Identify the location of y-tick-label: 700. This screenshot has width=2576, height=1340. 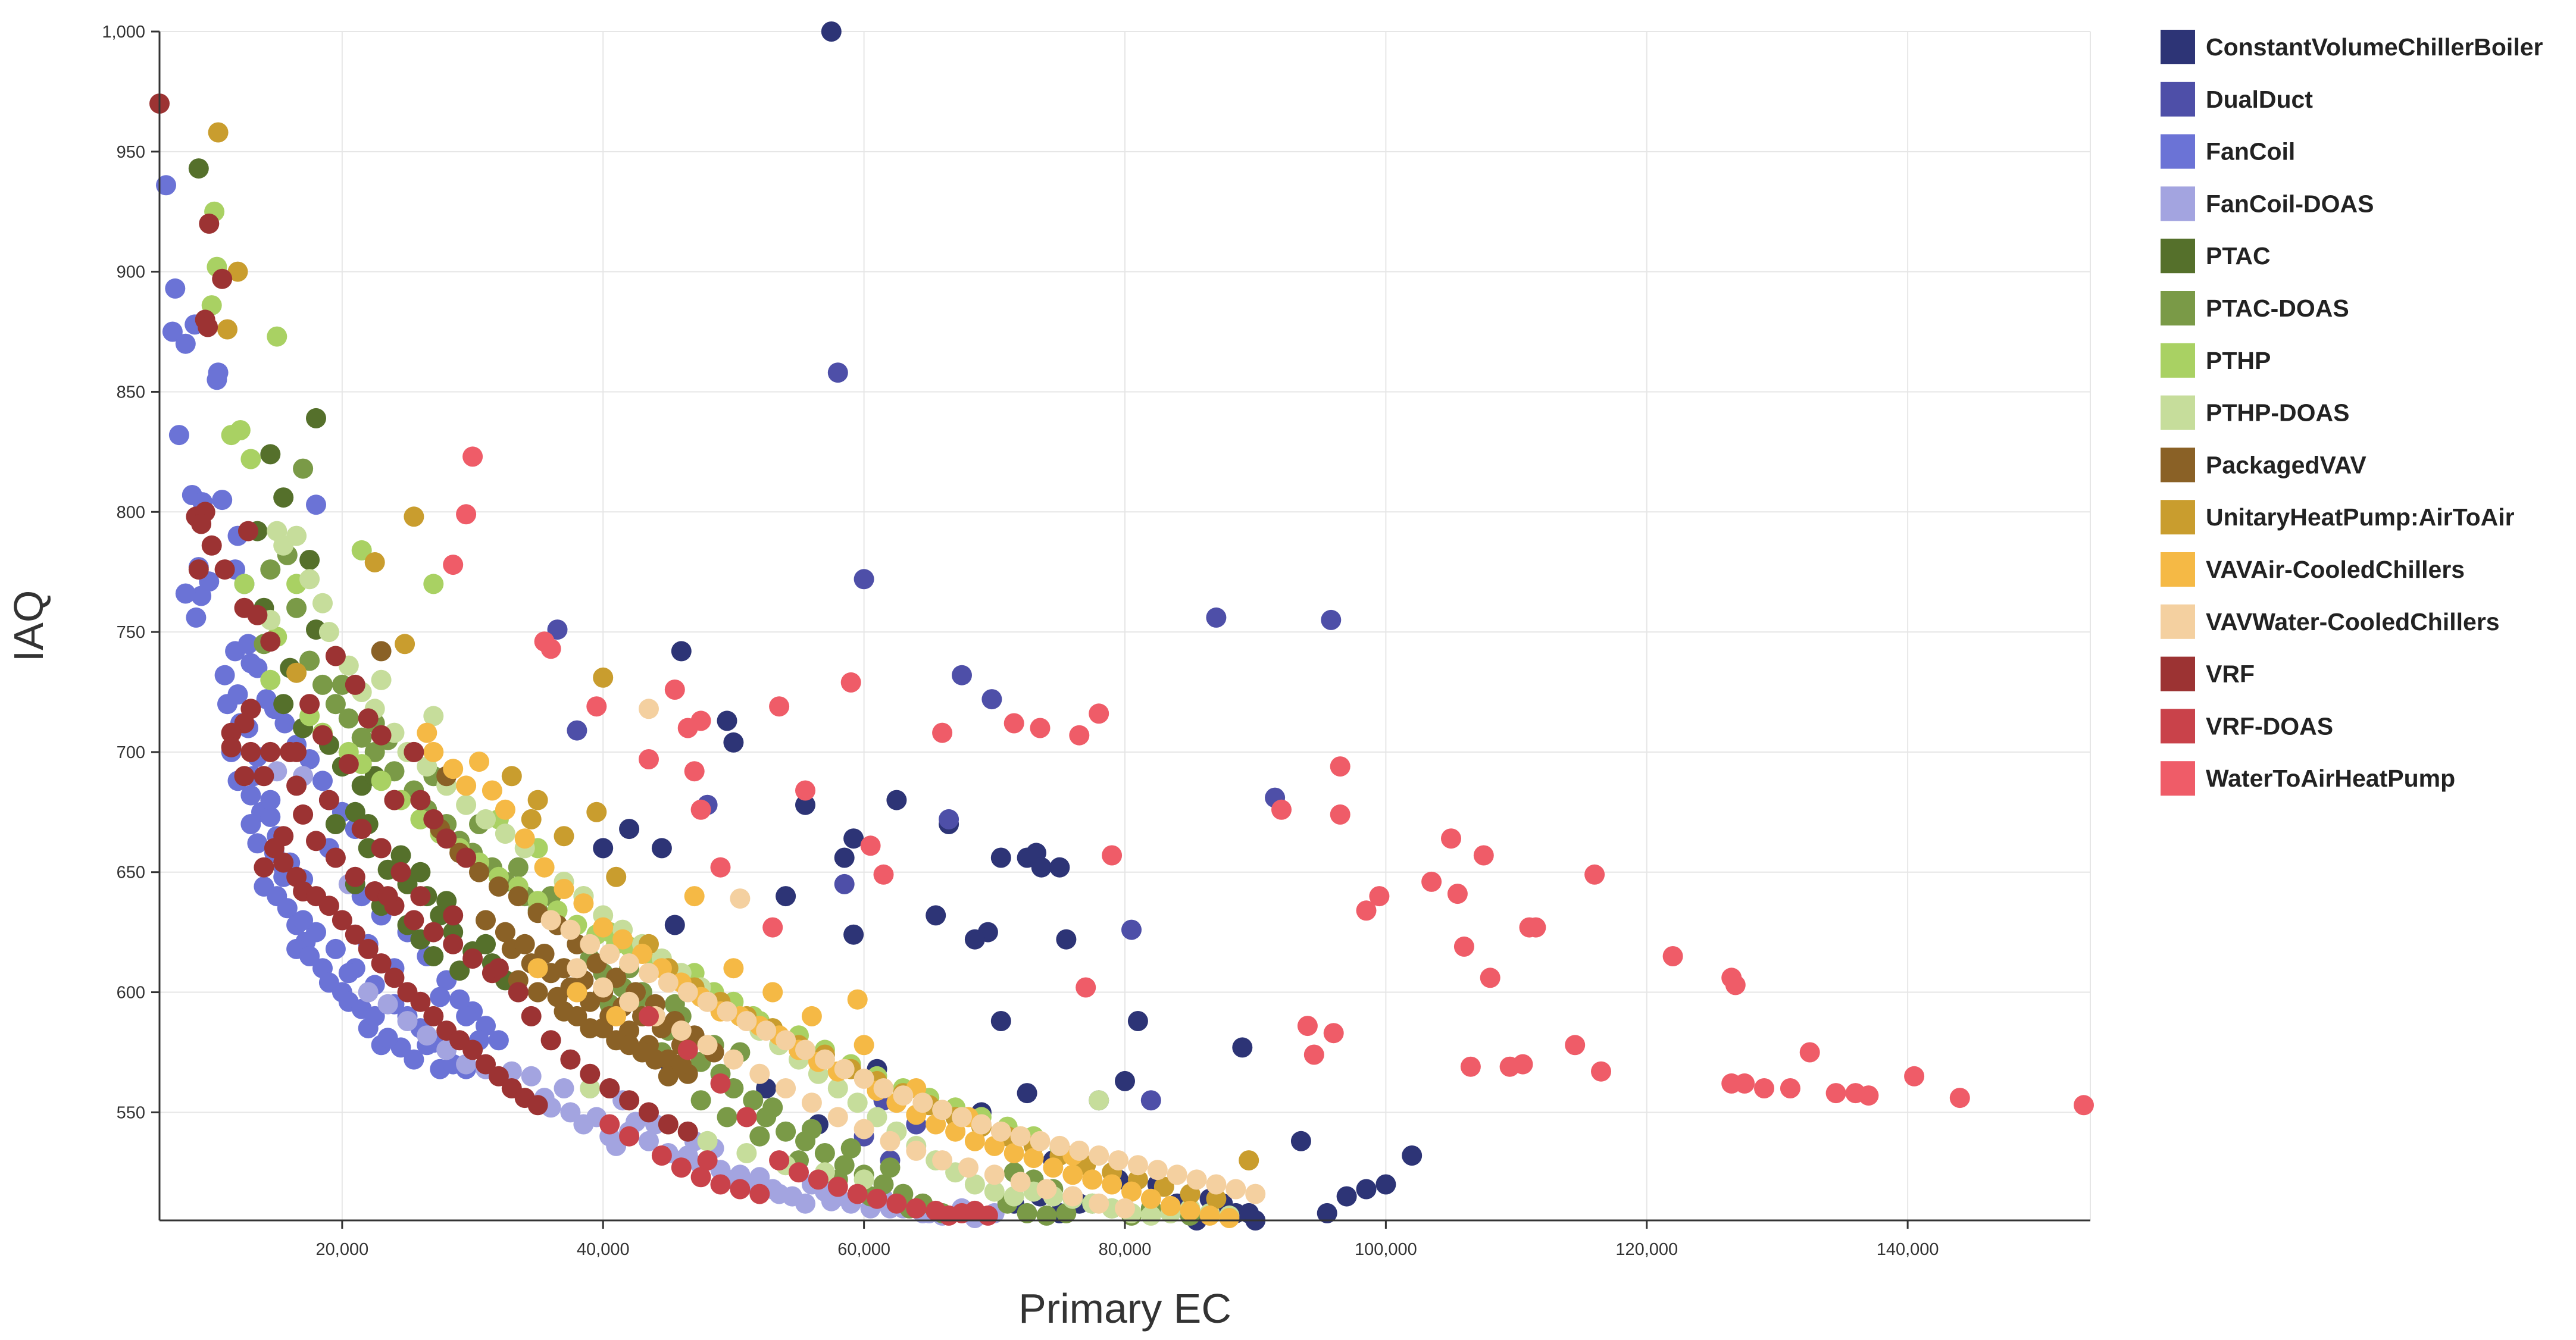
(131, 752).